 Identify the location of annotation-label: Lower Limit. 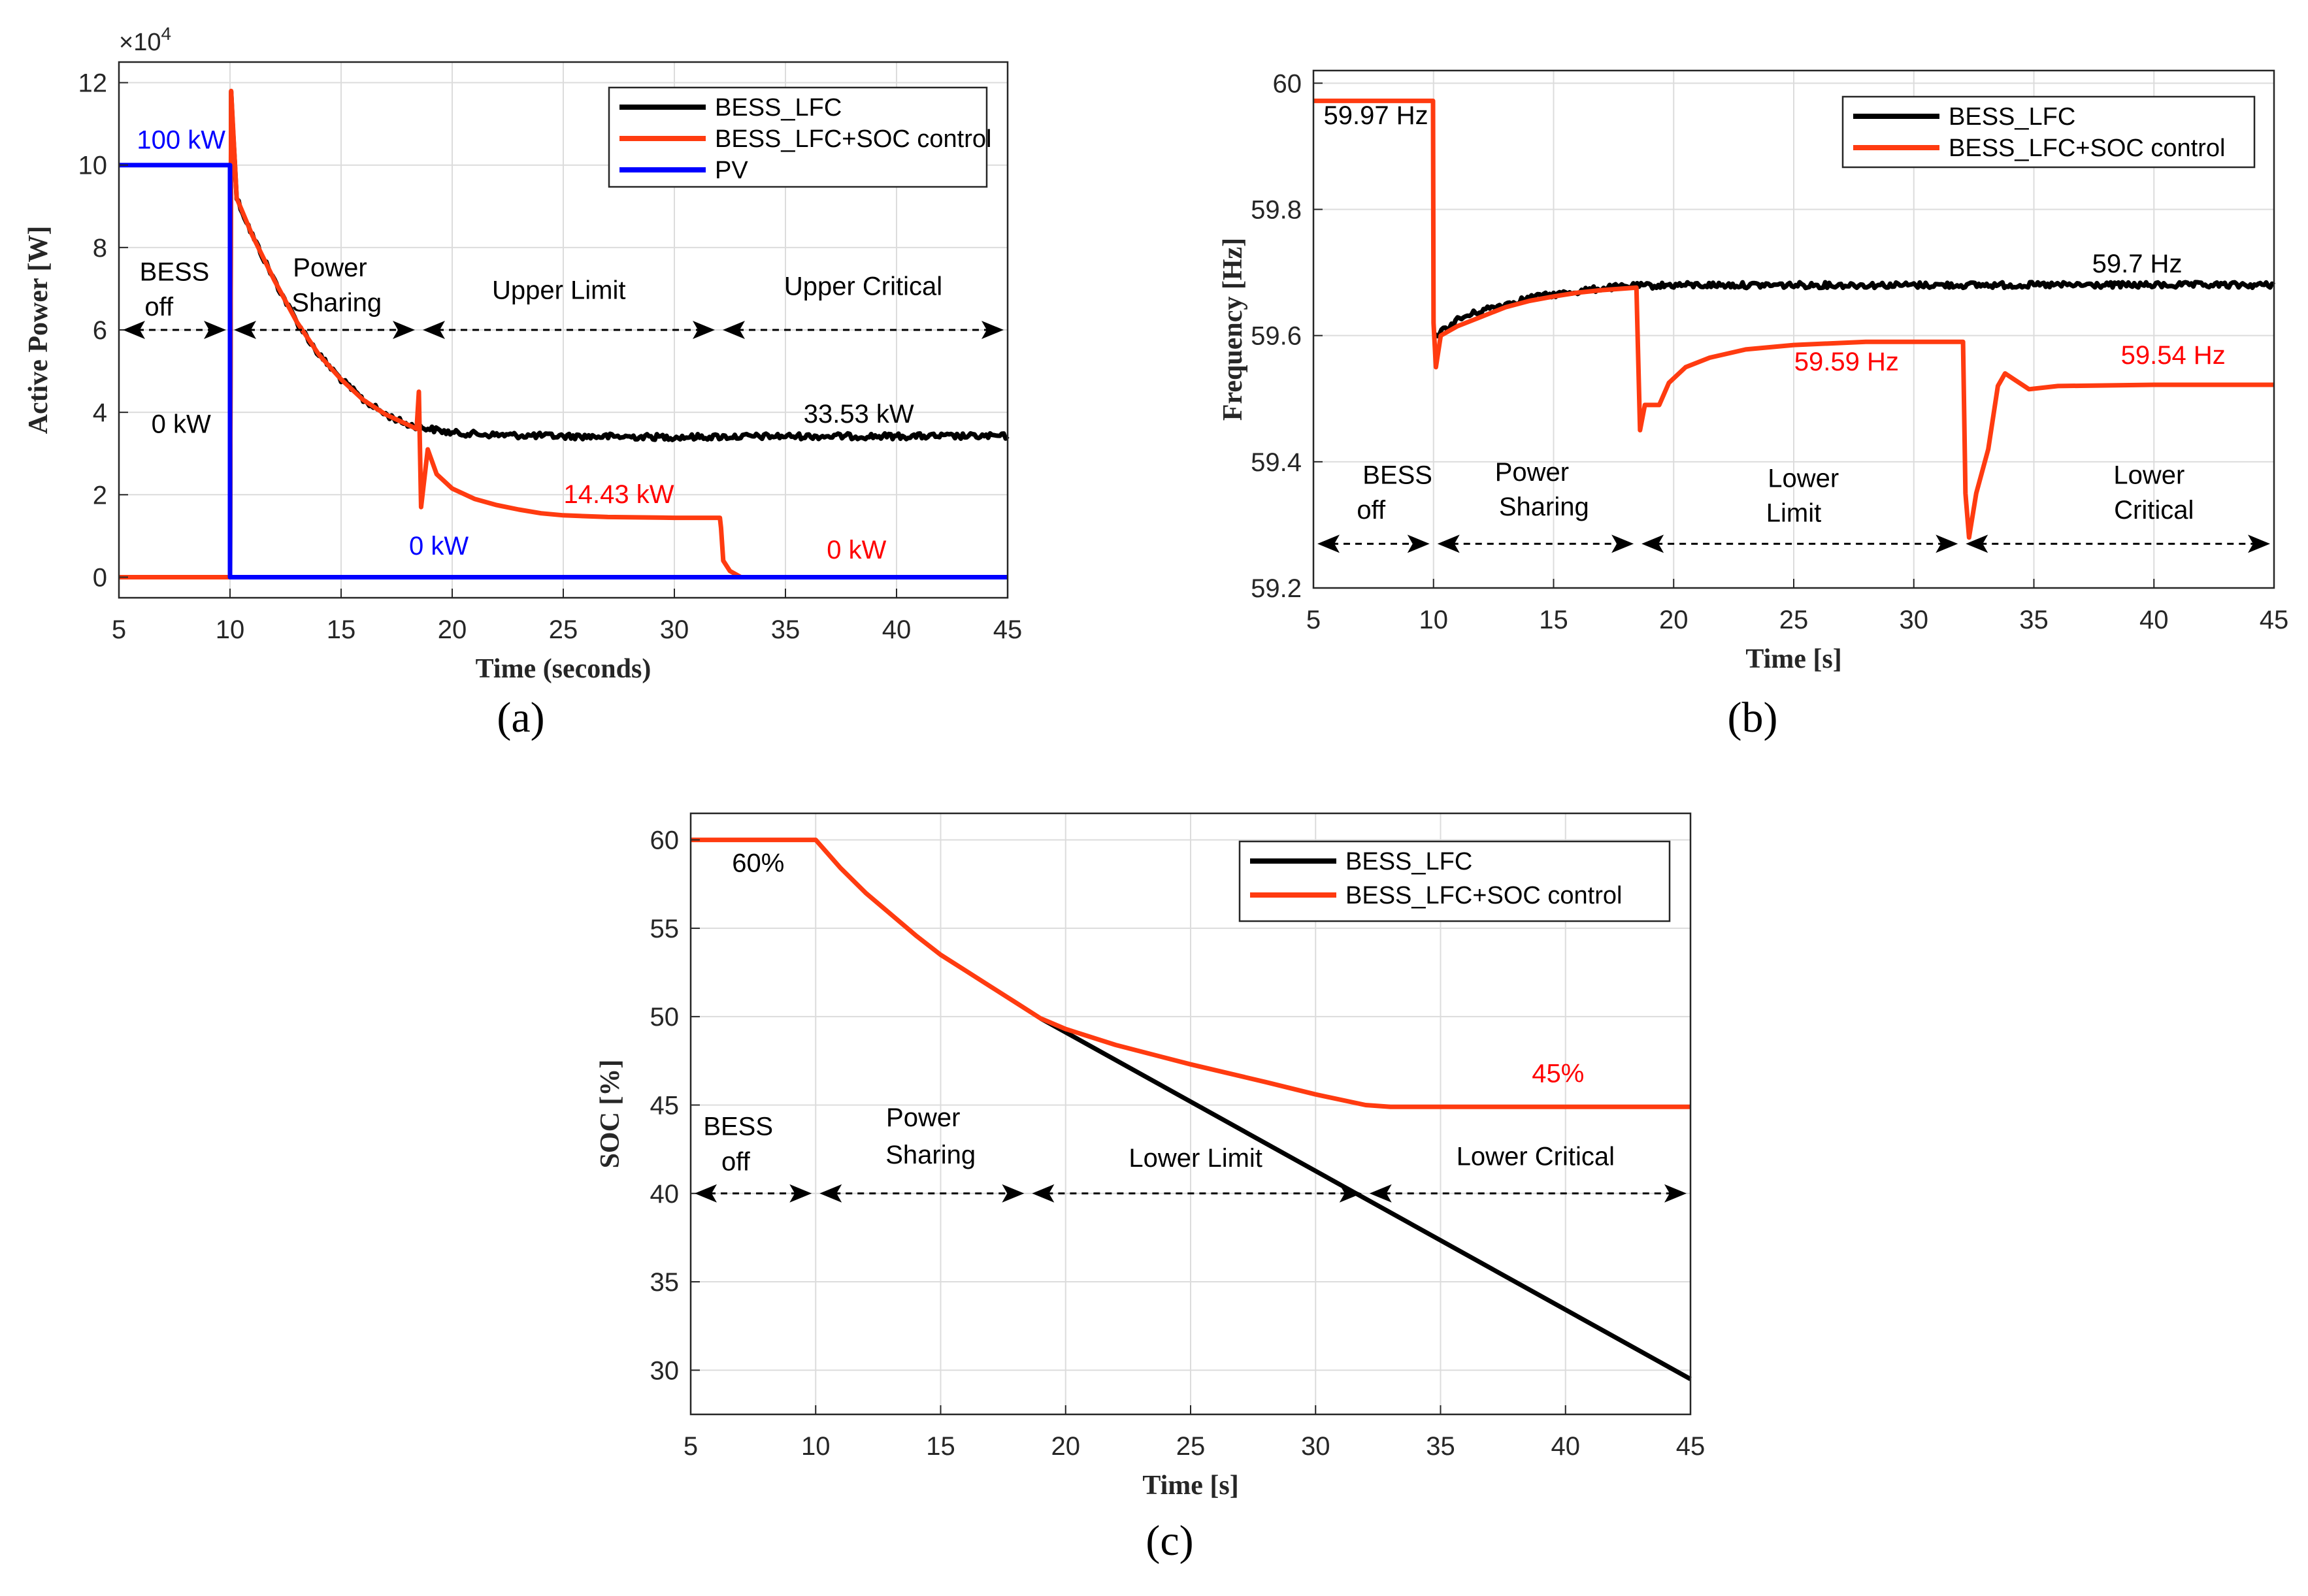
(1195, 1158).